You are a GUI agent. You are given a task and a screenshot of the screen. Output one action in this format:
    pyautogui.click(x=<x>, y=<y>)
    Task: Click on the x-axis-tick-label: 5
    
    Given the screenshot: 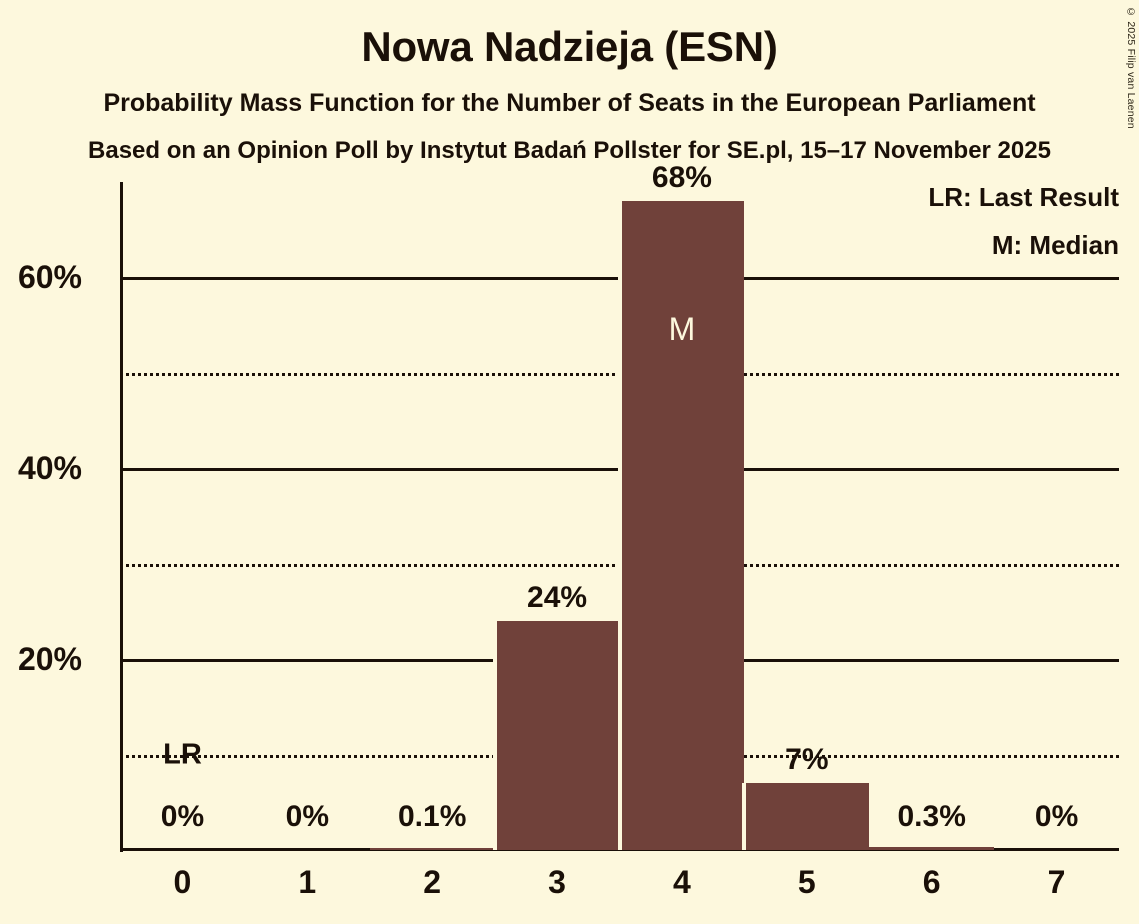 What is the action you would take?
    pyautogui.click(x=806, y=882)
    